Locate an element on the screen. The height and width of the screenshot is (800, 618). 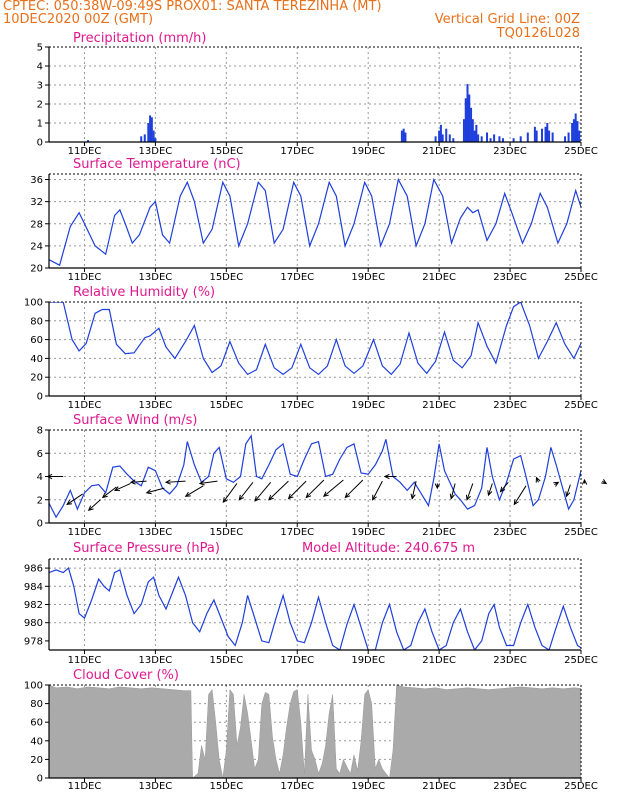
y-tick-label: 24 is located at coordinates (36, 246).